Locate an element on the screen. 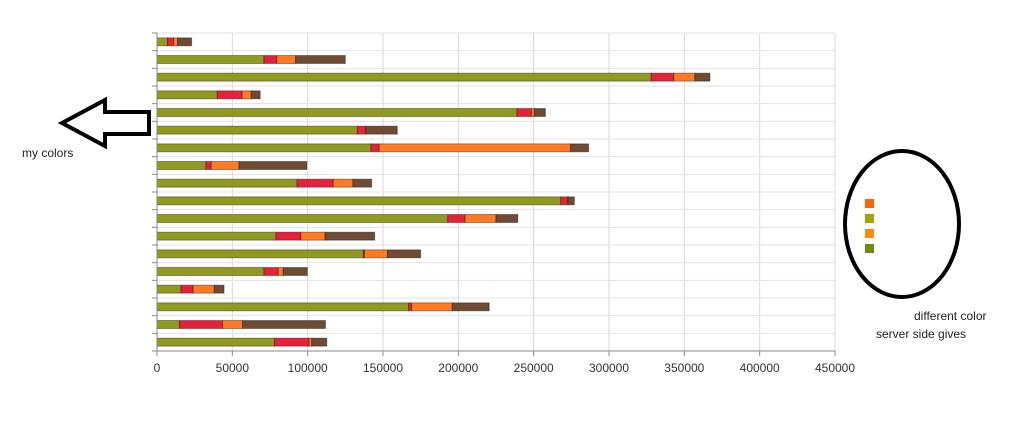  x-tick-label: 400000 is located at coordinates (760, 368).